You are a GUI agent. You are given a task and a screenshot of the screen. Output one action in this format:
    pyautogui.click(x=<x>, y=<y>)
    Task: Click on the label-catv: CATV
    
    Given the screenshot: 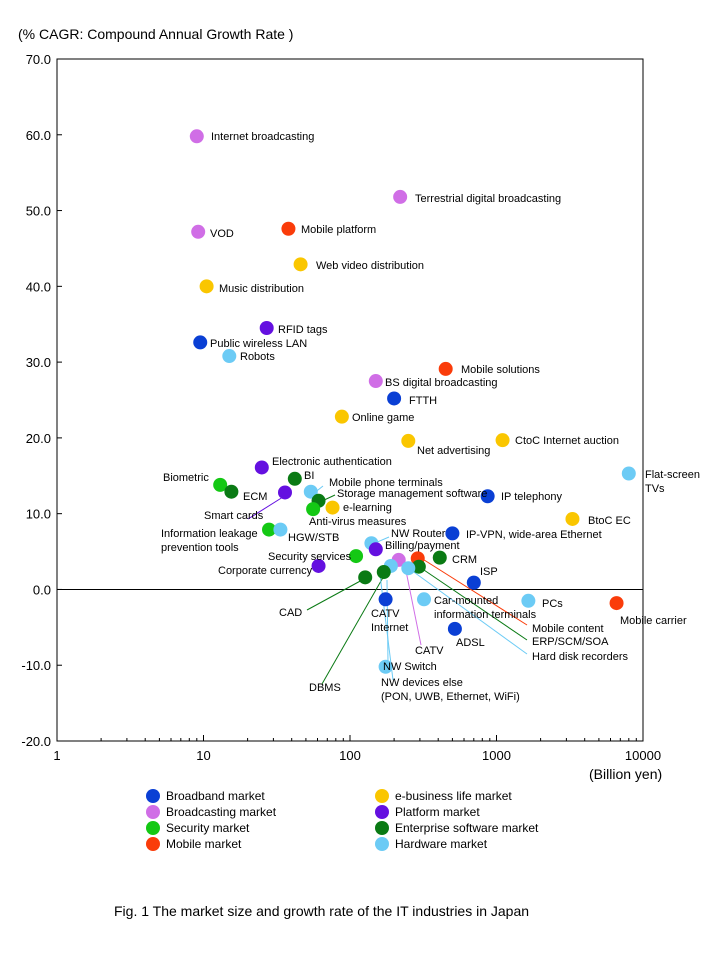 What is the action you would take?
    pyautogui.click(x=429, y=651)
    